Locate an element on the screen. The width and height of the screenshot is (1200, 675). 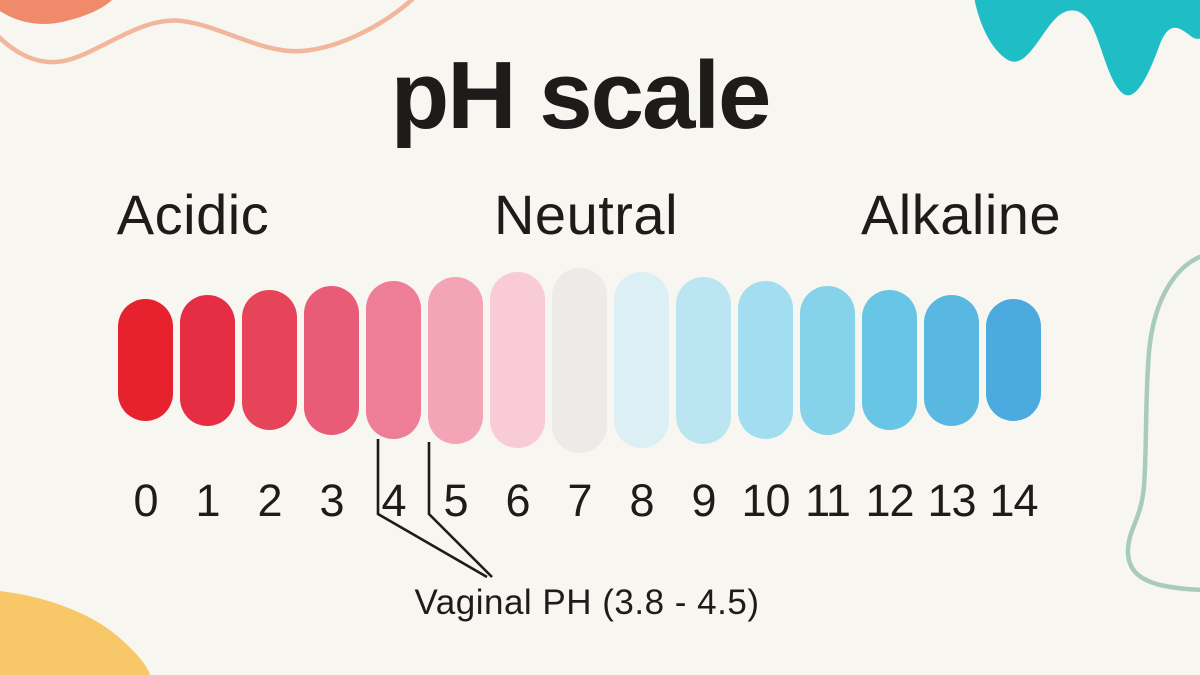
ph-number-7: 7 is located at coordinates (579, 500).